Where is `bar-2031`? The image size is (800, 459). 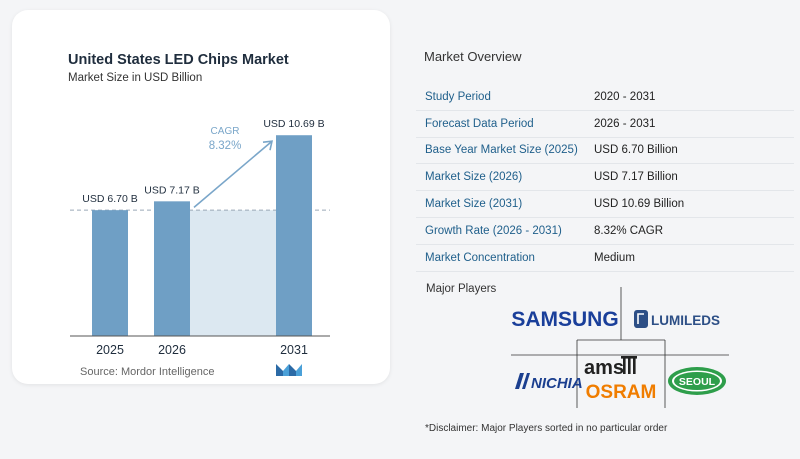
bar-2031 is located at coordinates (294, 235).